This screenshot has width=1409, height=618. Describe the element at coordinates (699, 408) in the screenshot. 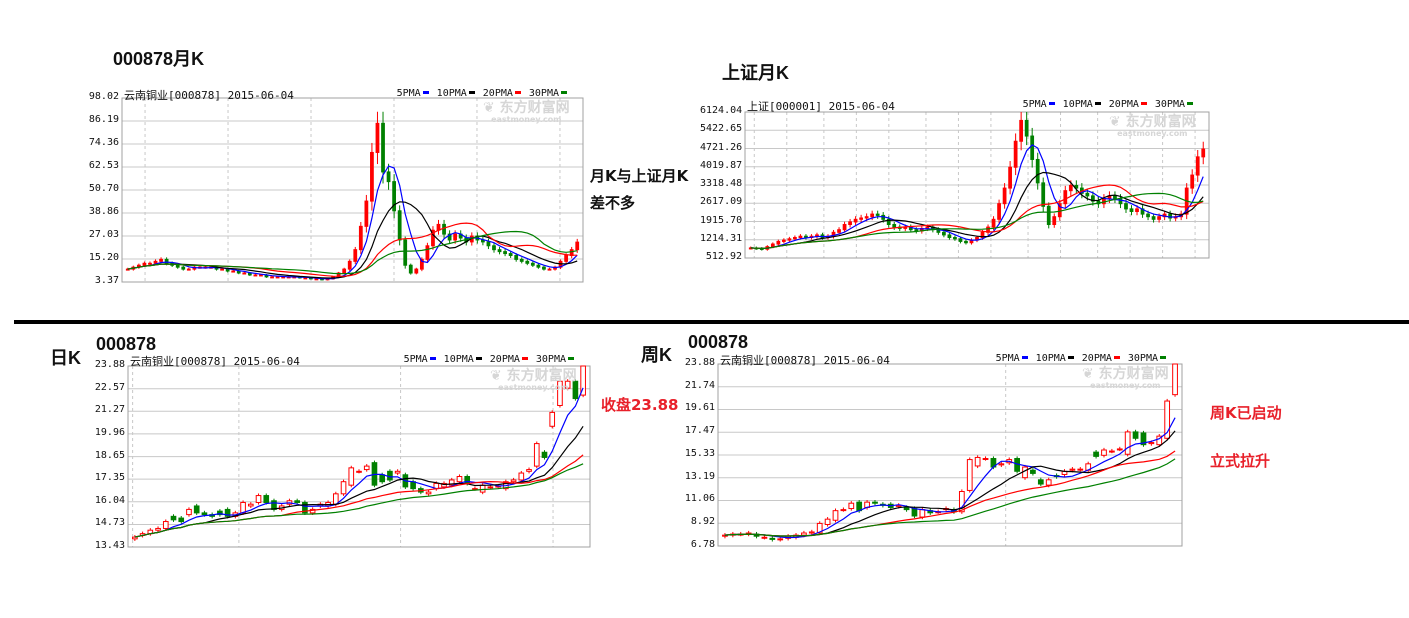

I see `y-tick-label: 19.61` at that location.